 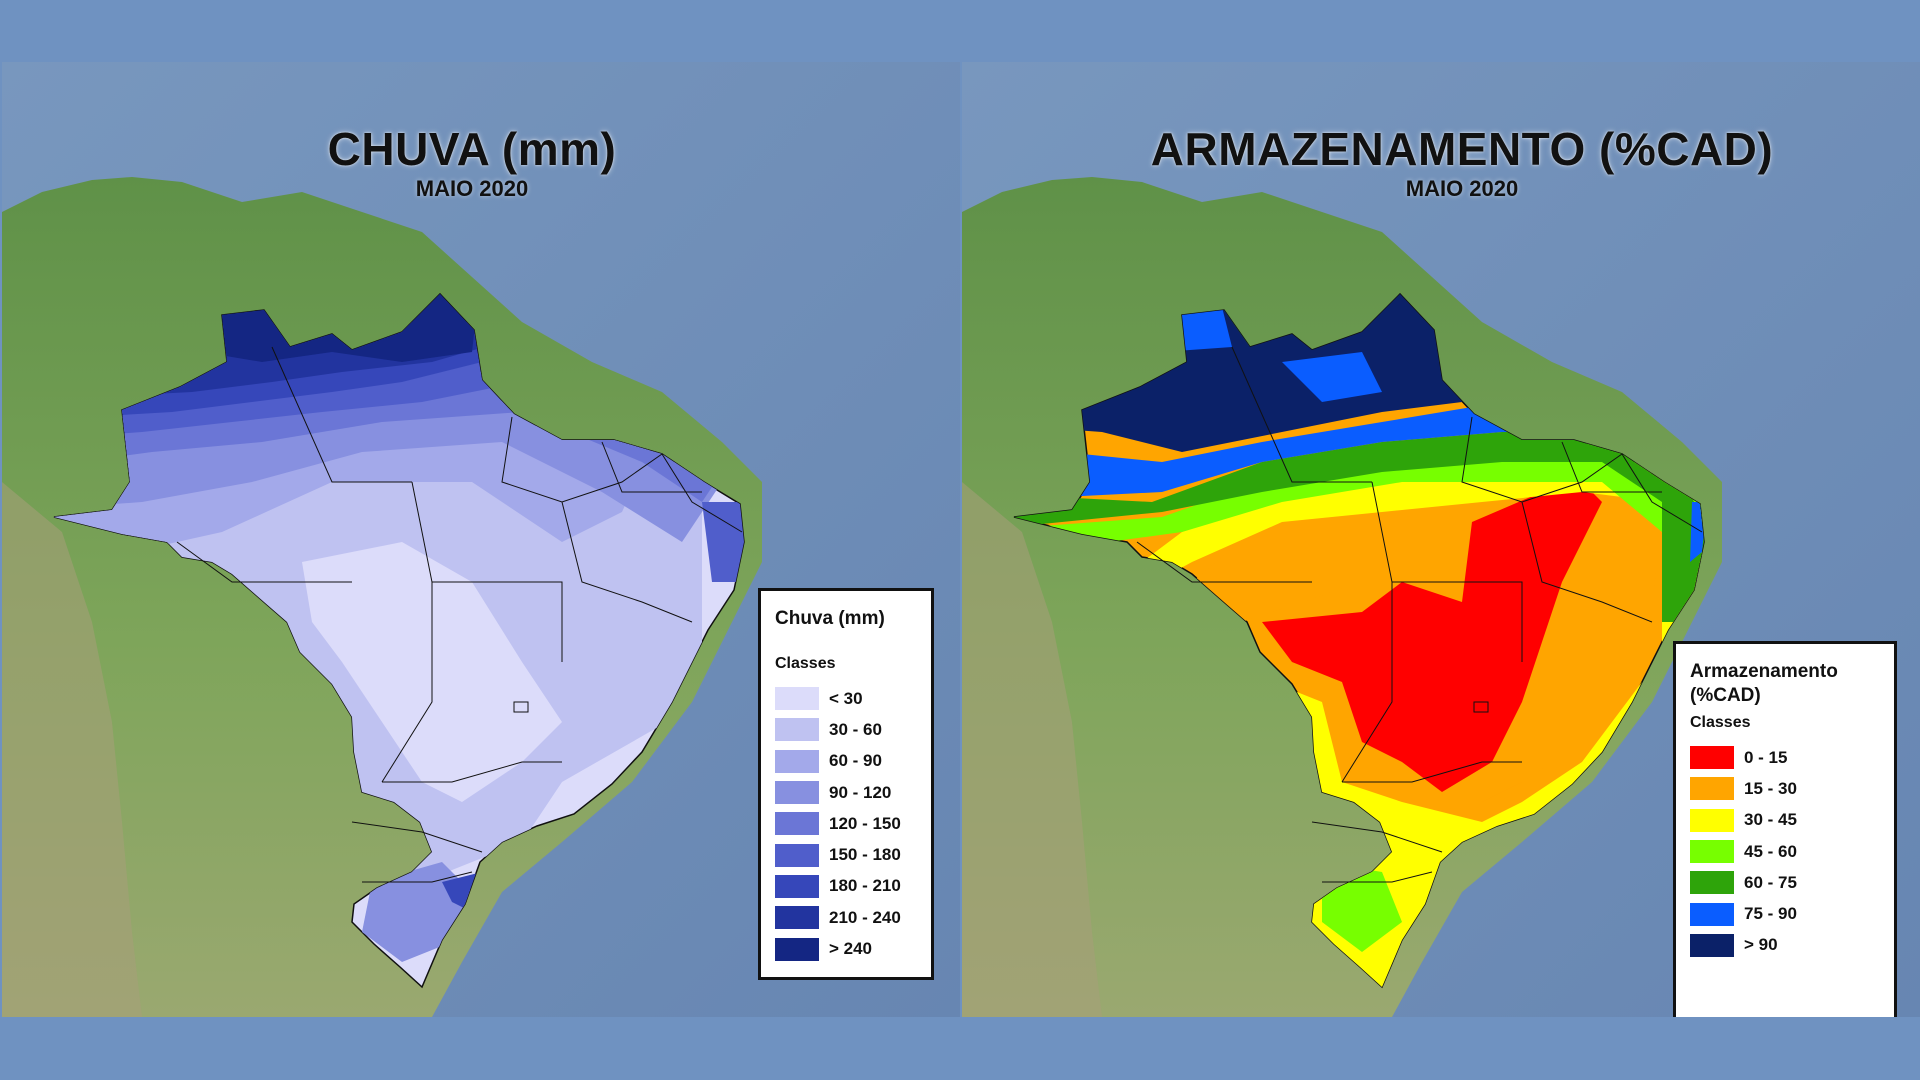 I want to click on legend-label: > 90, so click(x=1761, y=945).